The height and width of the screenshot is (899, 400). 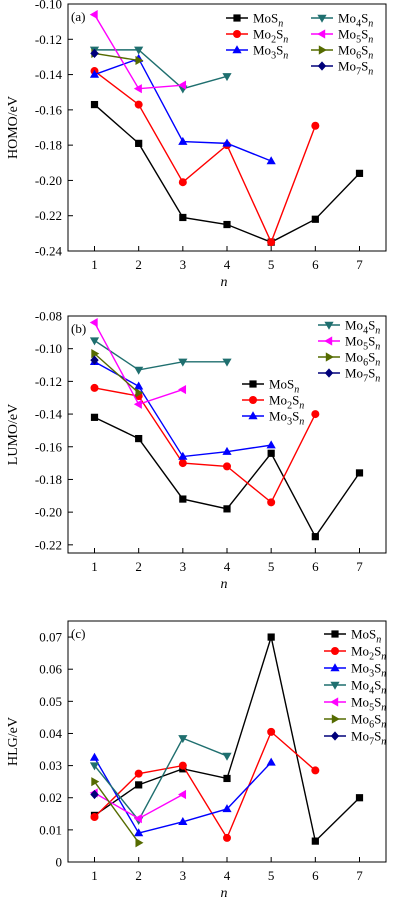 What do you see at coordinates (78, 633) in the screenshot?
I see `panel-tag: (c)` at bounding box center [78, 633].